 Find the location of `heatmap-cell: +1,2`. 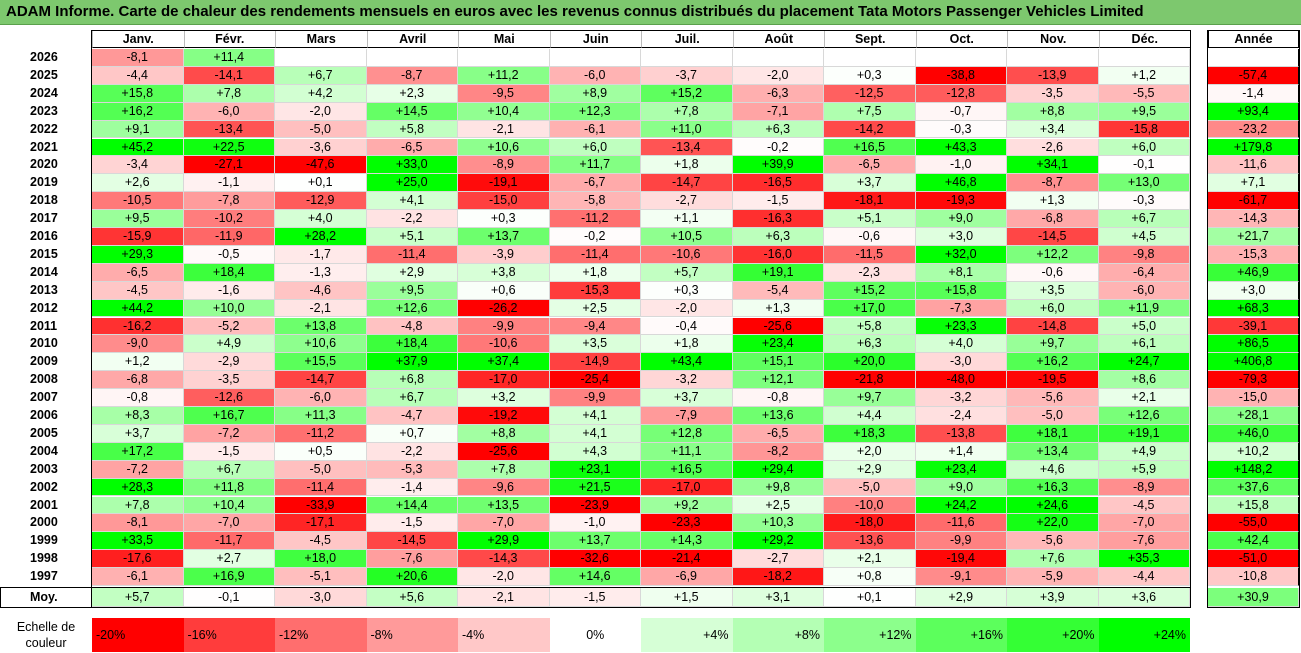

heatmap-cell: +1,2 is located at coordinates (1144, 75).